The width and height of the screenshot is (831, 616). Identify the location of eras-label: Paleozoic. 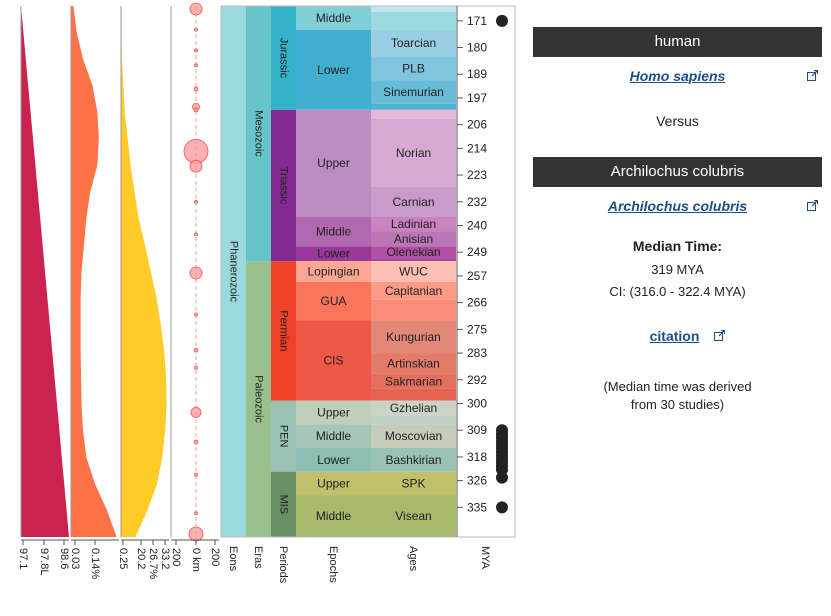
(259, 399).